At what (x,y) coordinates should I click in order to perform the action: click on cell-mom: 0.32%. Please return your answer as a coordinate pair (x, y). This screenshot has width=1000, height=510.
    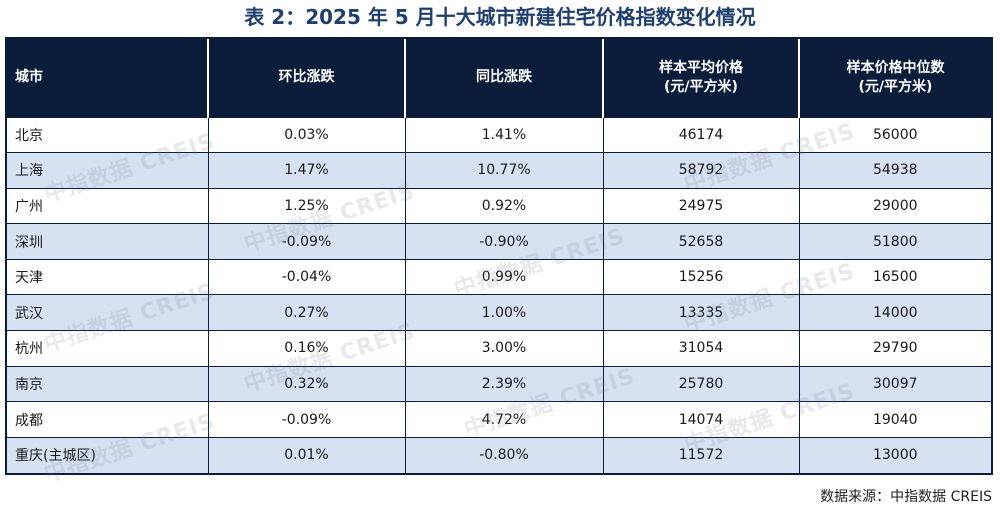
    Looking at the image, I should click on (307, 383).